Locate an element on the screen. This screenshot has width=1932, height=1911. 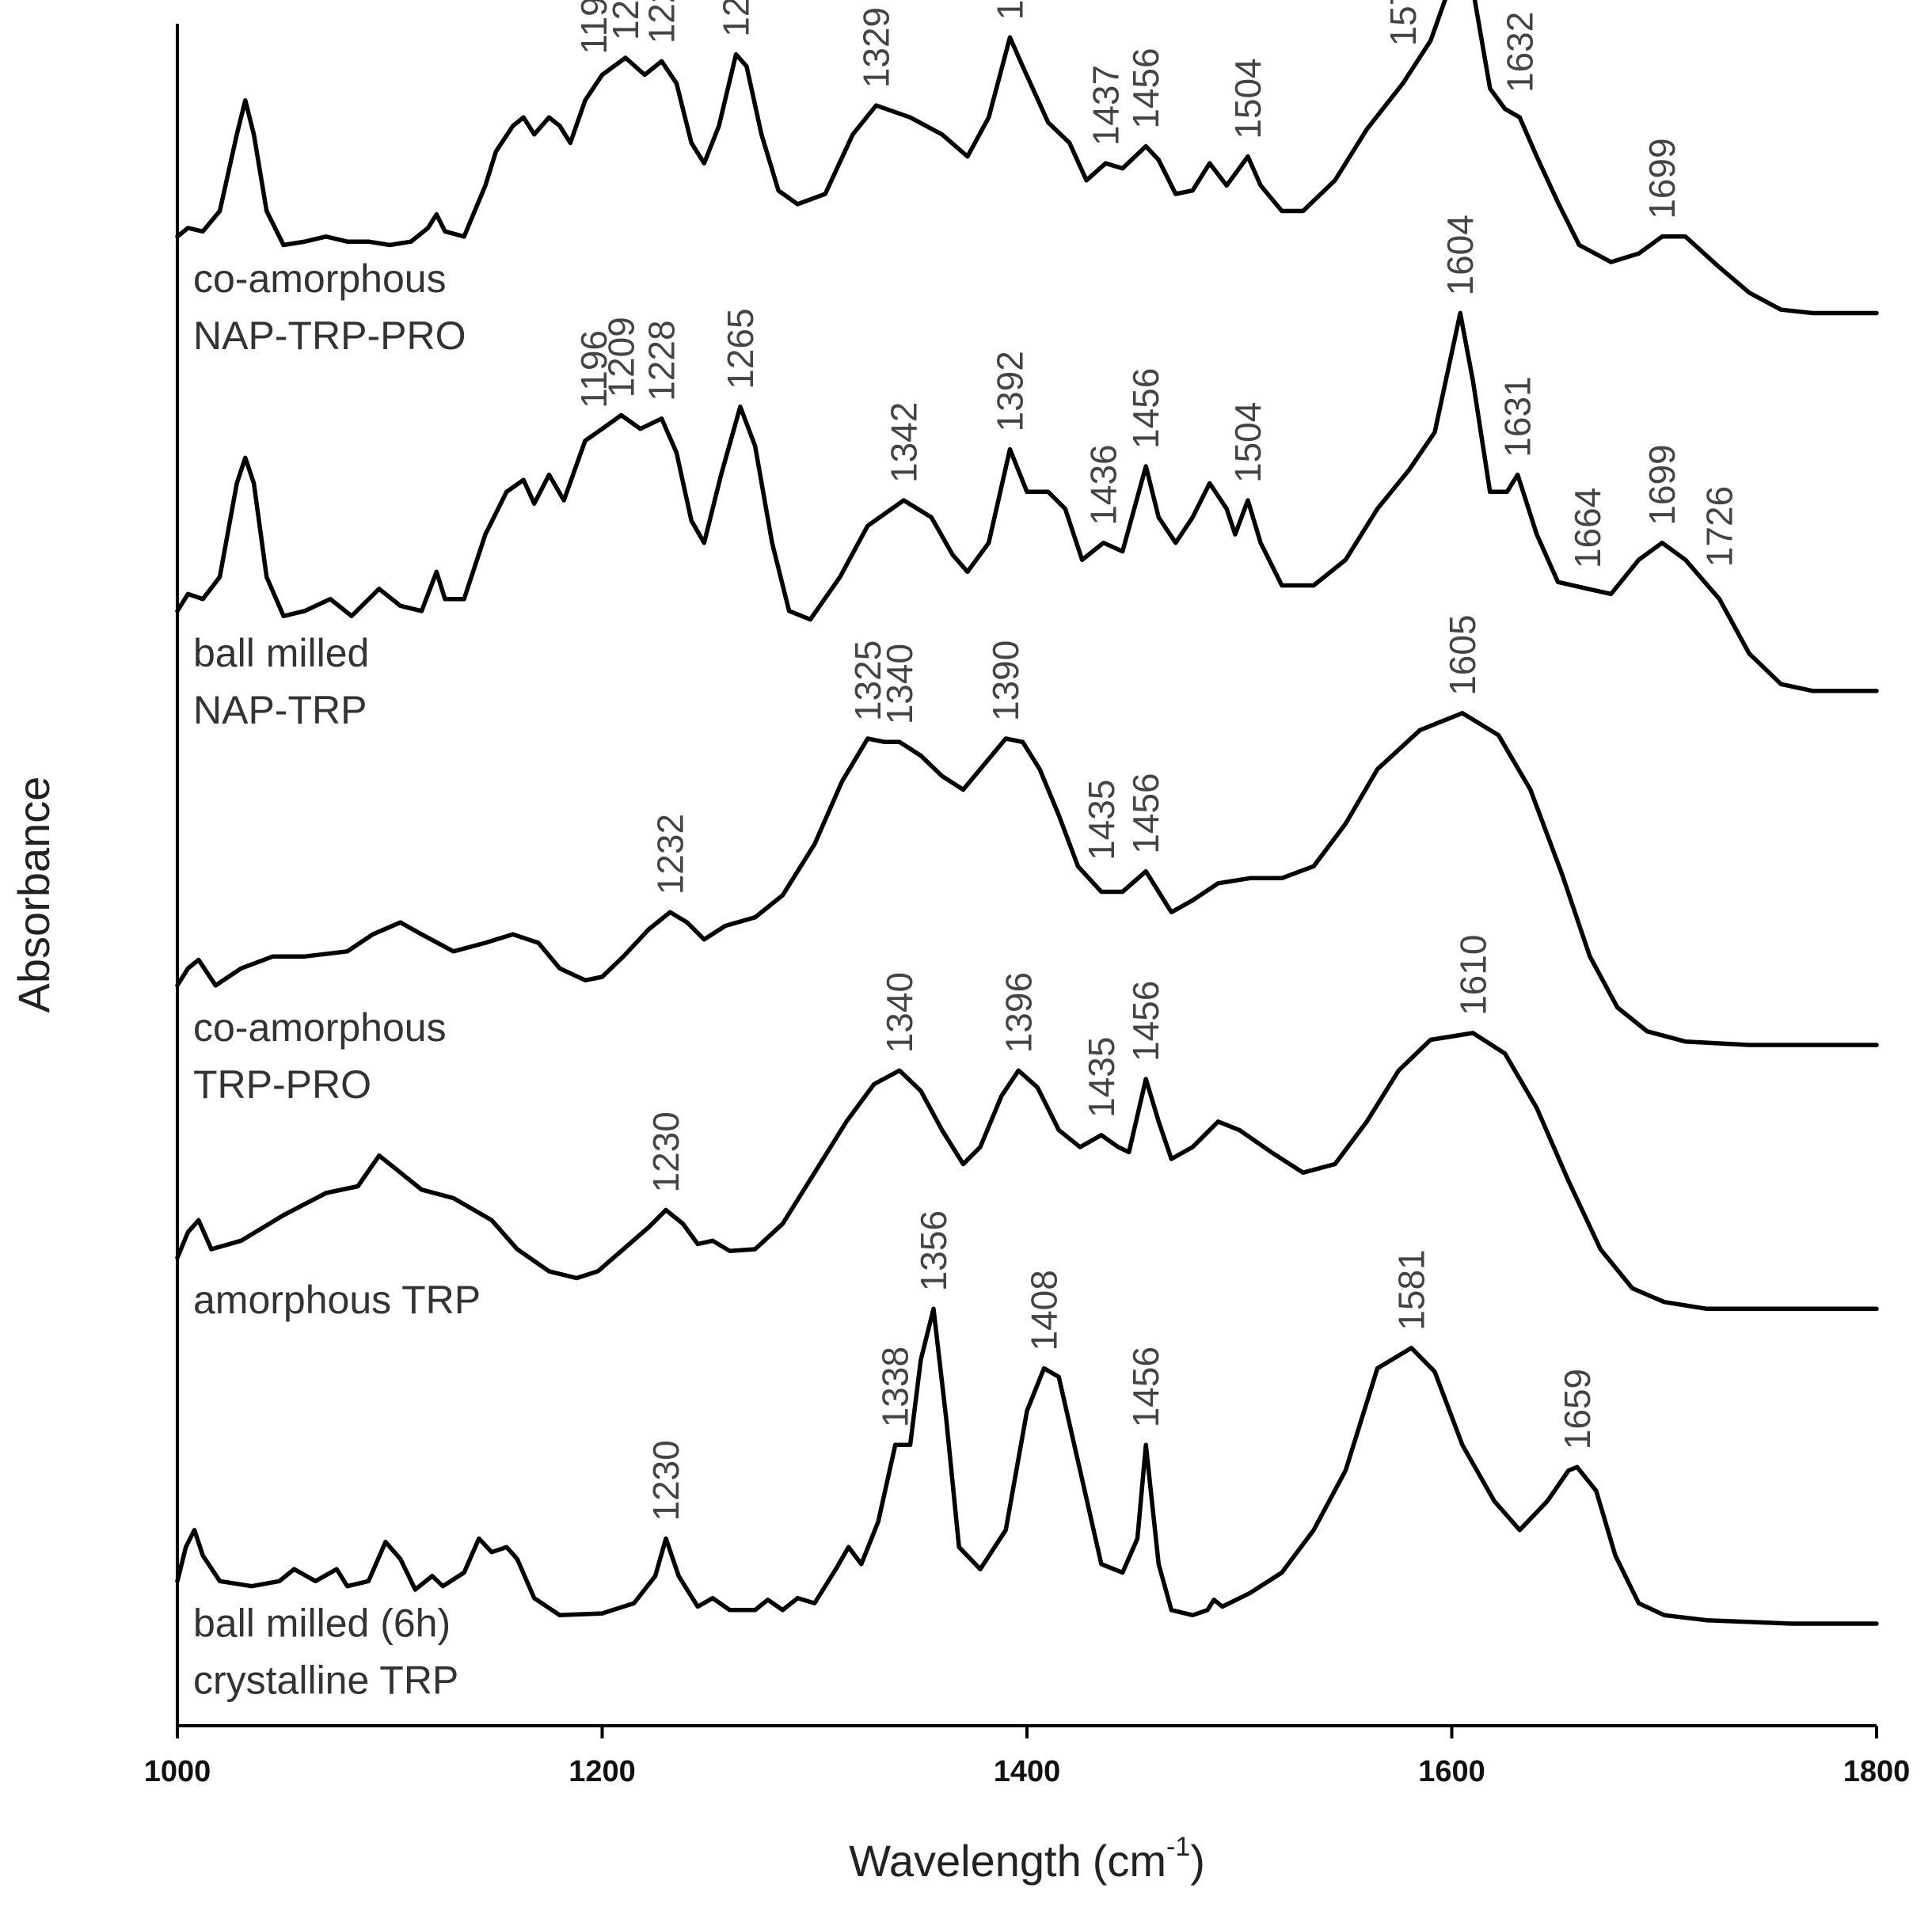
series-label-0-1: NAP-TRP-PRO is located at coordinates (330, 335).